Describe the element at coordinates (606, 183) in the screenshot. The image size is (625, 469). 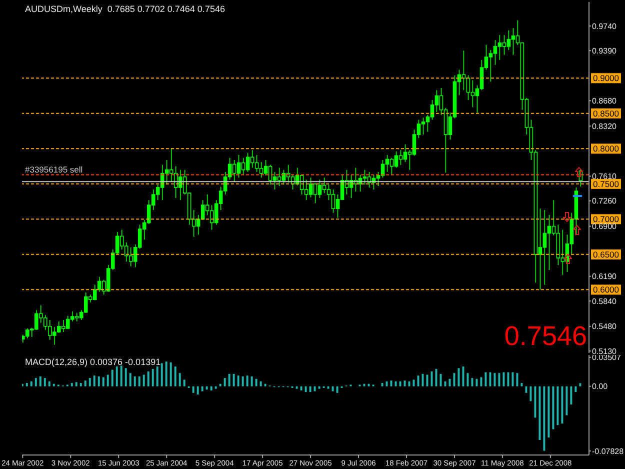
I see `ref-line-label: 0.7500` at that location.